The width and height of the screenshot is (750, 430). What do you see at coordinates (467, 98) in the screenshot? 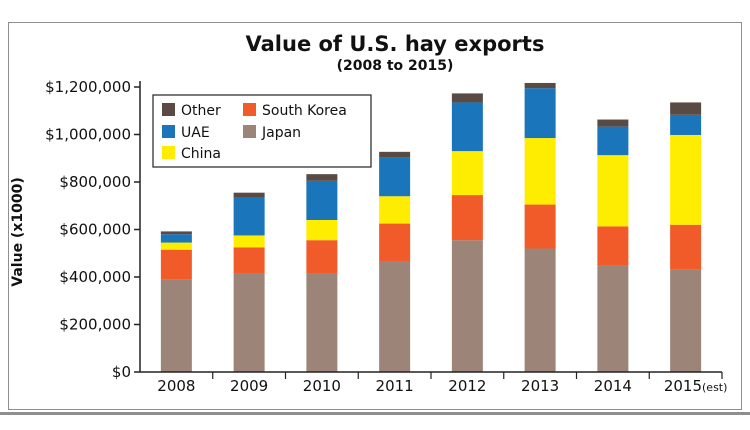
I see `bar-segment-other-2012` at bounding box center [467, 98].